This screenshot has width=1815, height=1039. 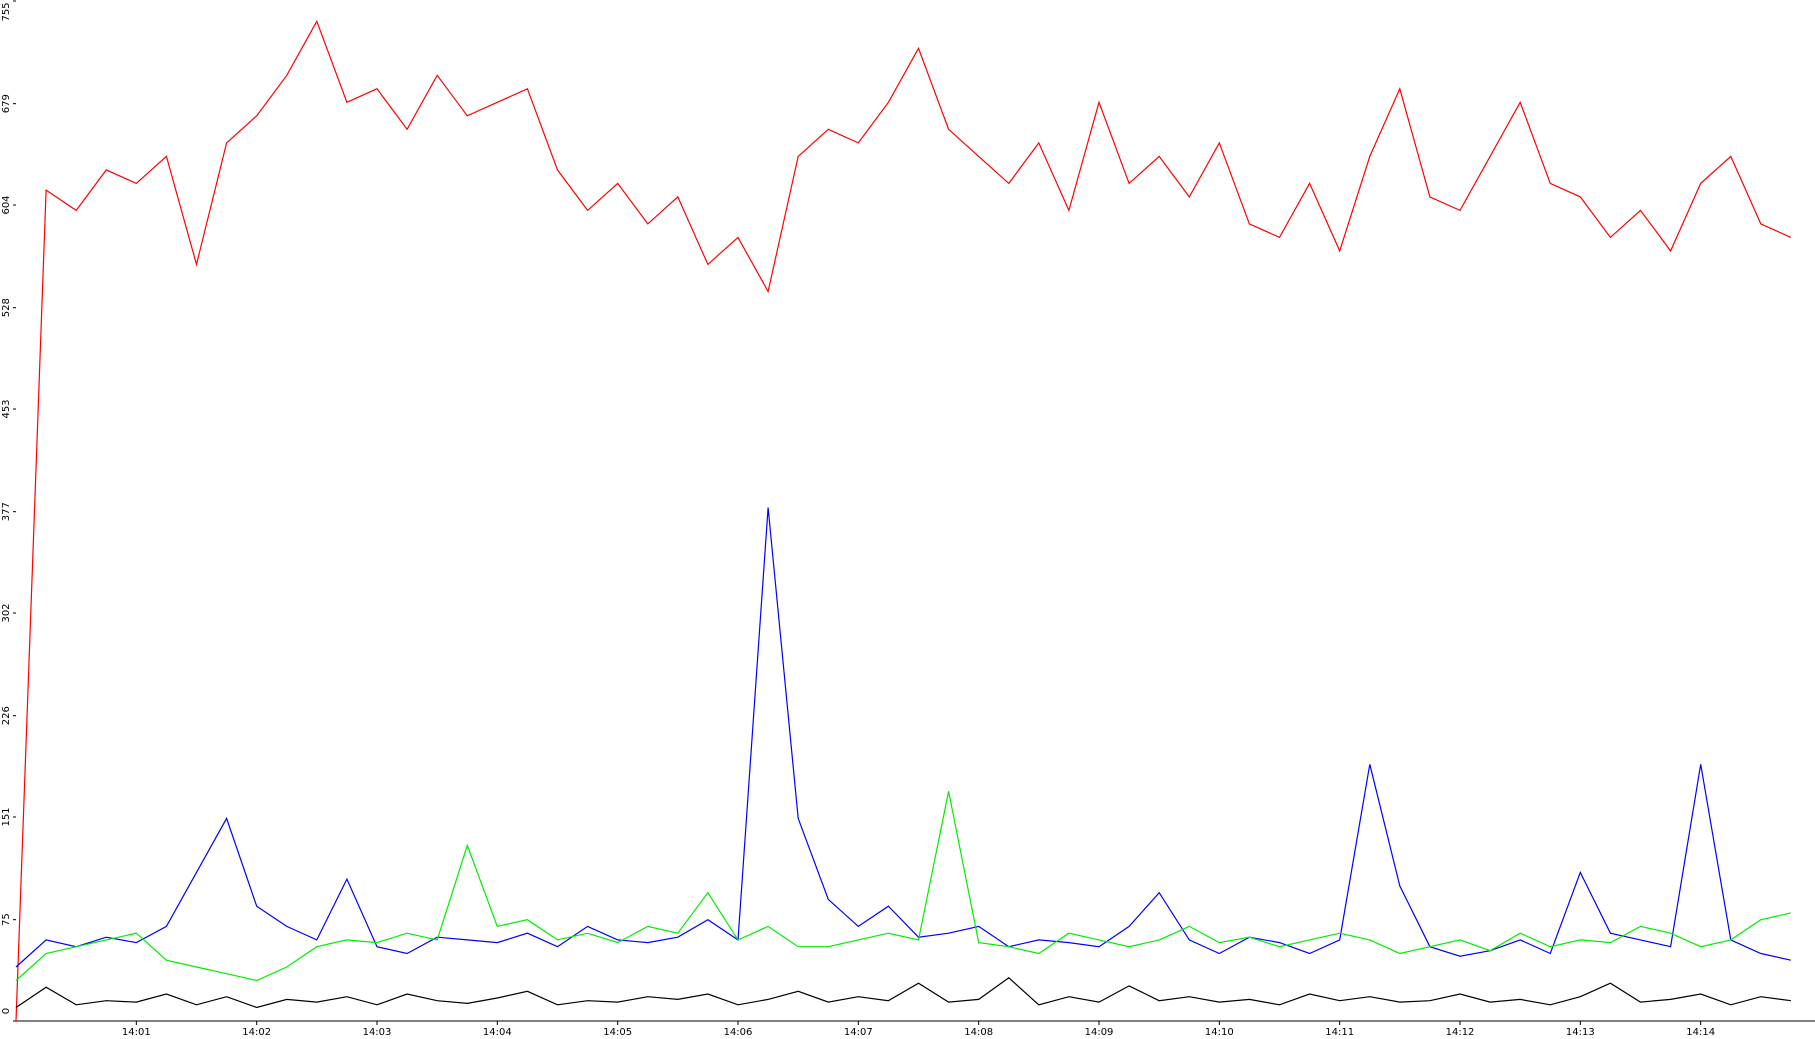 I want to click on x-tick-label: 14:06, so click(x=738, y=1032).